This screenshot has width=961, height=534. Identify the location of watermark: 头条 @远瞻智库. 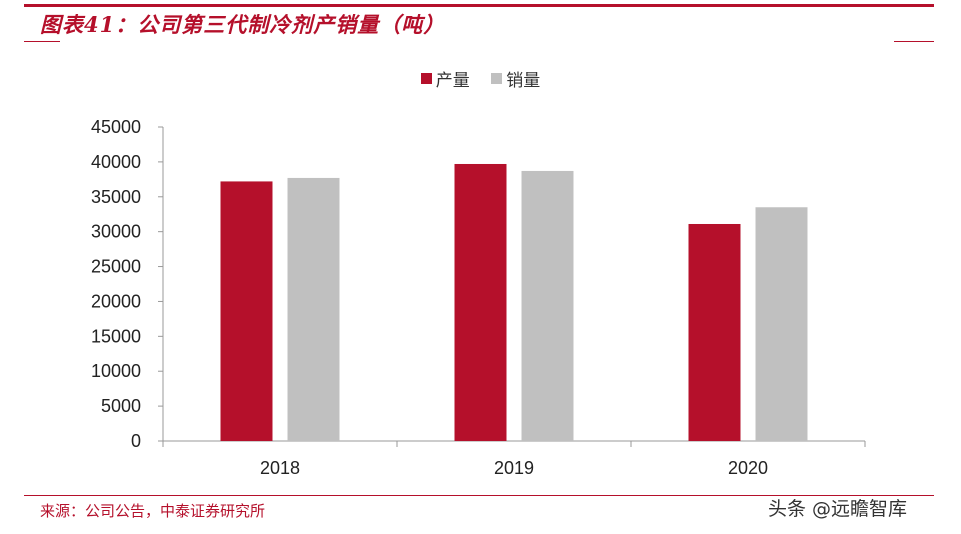
(838, 509).